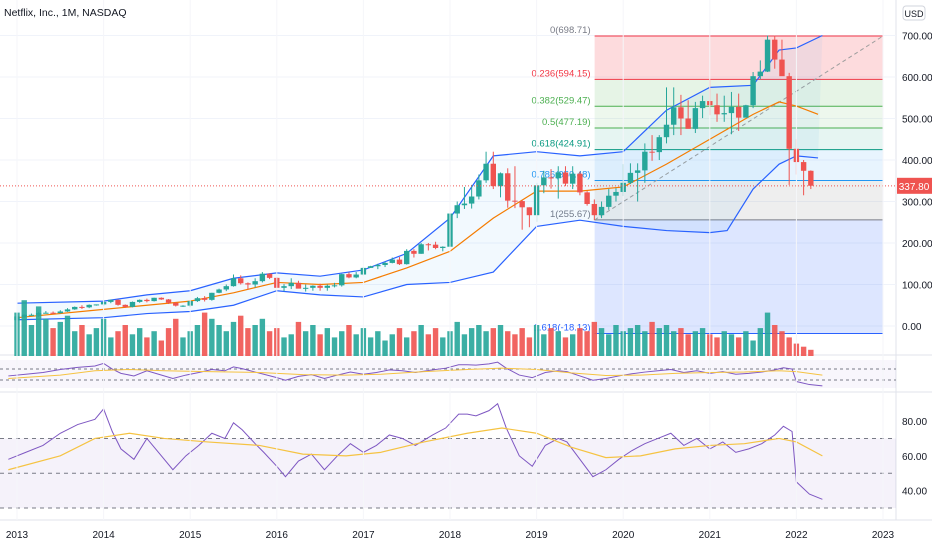 The height and width of the screenshot is (550, 932). What do you see at coordinates (710, 535) in the screenshot?
I see `time-tick-label: 2021` at bounding box center [710, 535].